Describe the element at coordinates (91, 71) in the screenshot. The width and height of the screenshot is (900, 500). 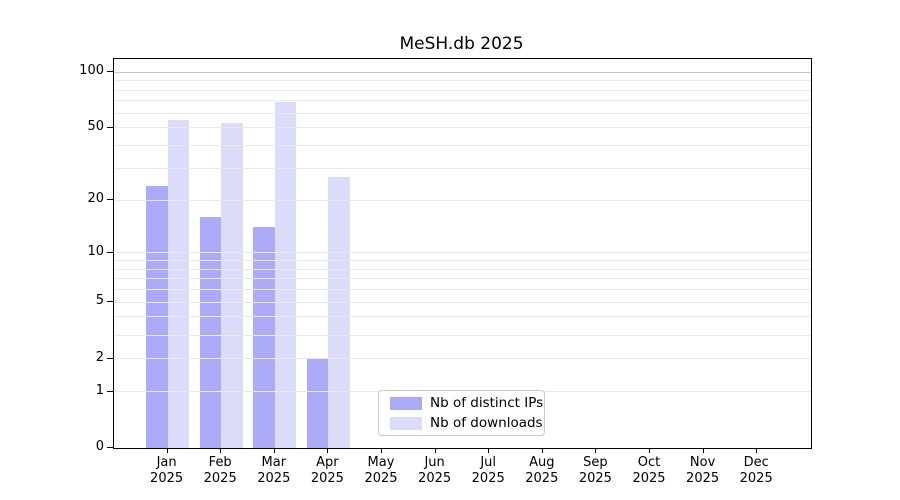
I see `y-tick-label: 100` at that location.